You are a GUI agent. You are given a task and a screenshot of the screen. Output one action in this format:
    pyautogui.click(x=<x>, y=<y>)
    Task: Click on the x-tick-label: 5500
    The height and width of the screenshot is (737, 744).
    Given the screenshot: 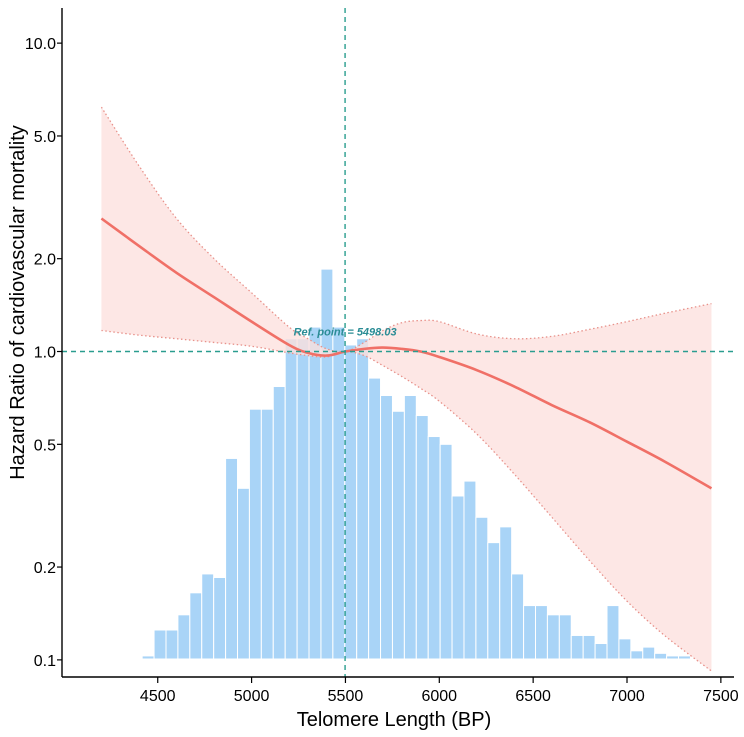 What is the action you would take?
    pyautogui.click(x=346, y=696)
    